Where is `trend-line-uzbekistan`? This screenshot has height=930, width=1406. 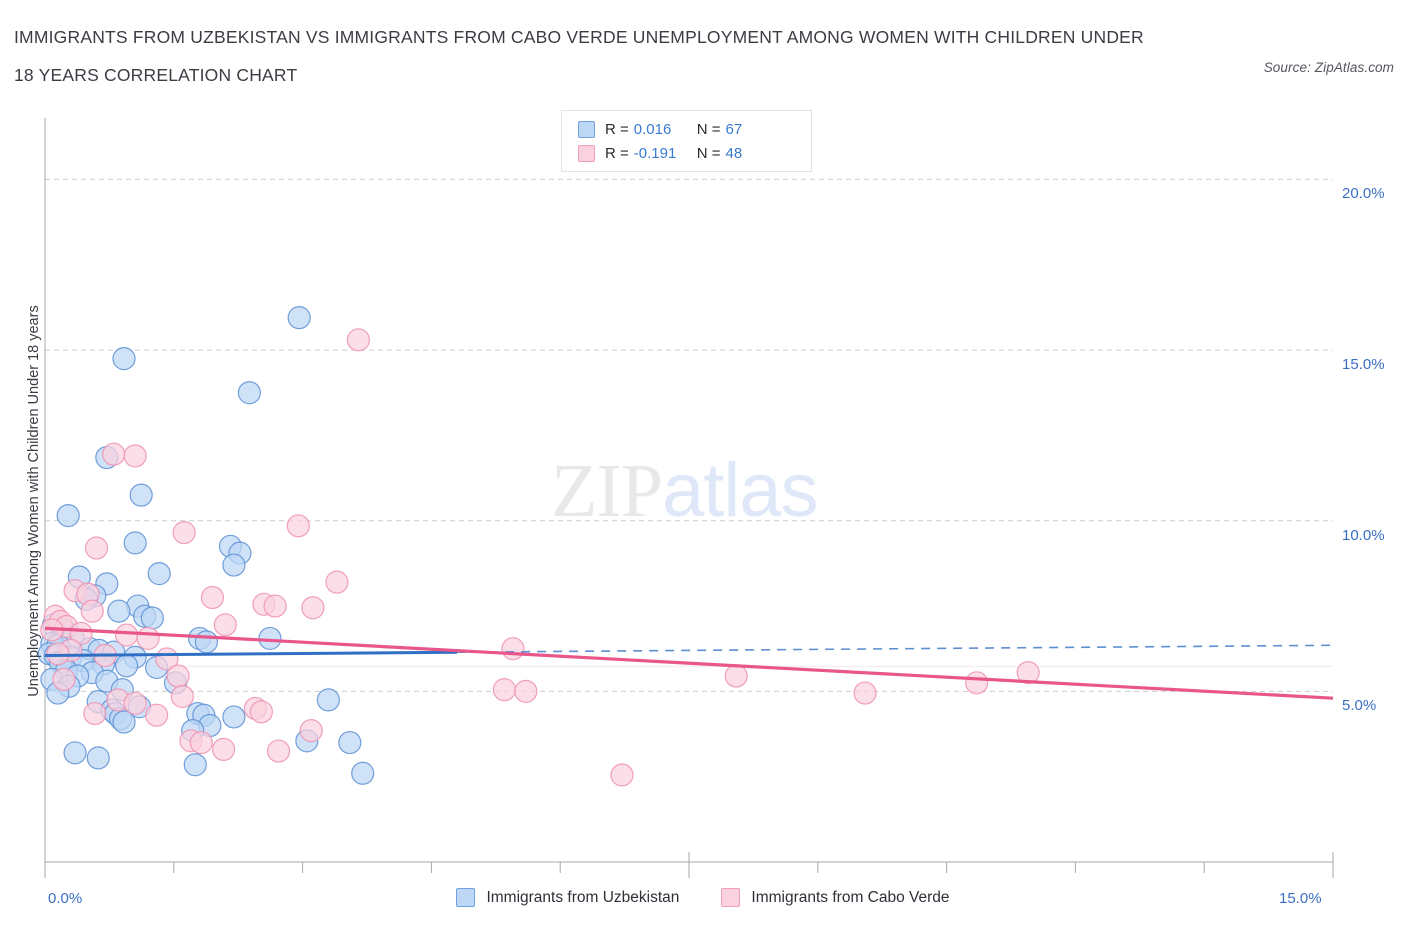
trend-line-uzbekistan is located at coordinates (251, 654).